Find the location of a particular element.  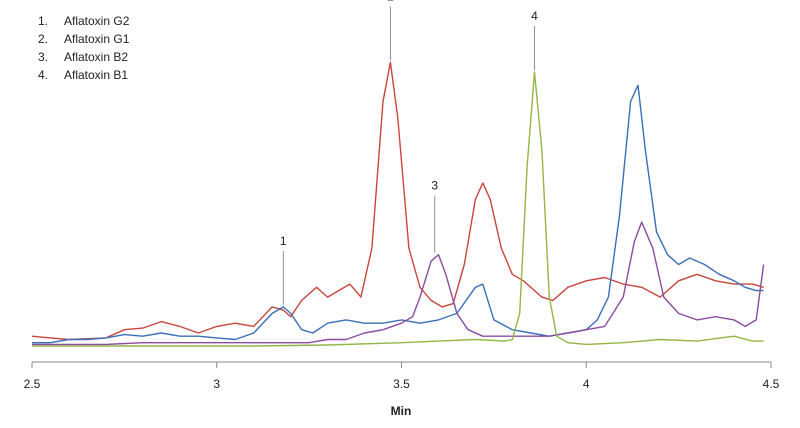

legend-item: 1. Aflatoxin G2 is located at coordinates (83, 21).